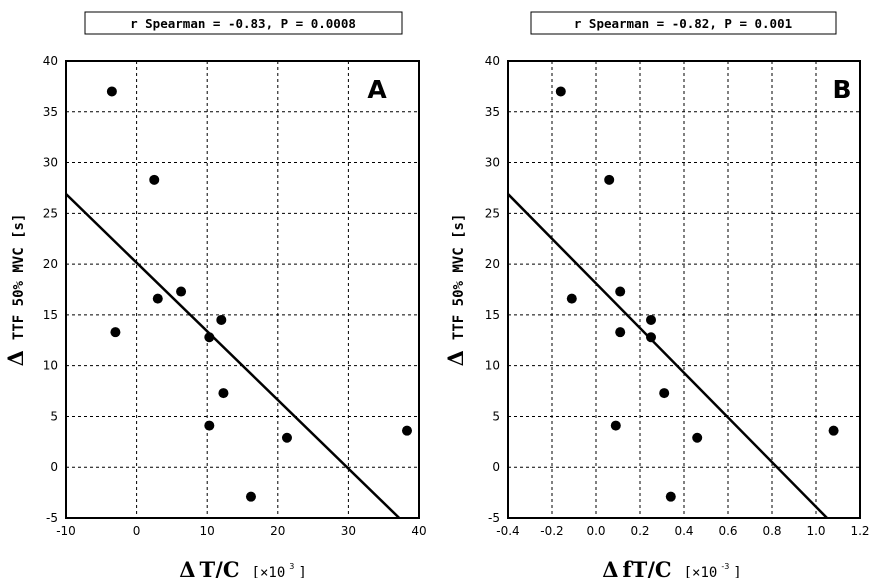  I want to click on x-tick-label: 1.0, so click(815, 531).